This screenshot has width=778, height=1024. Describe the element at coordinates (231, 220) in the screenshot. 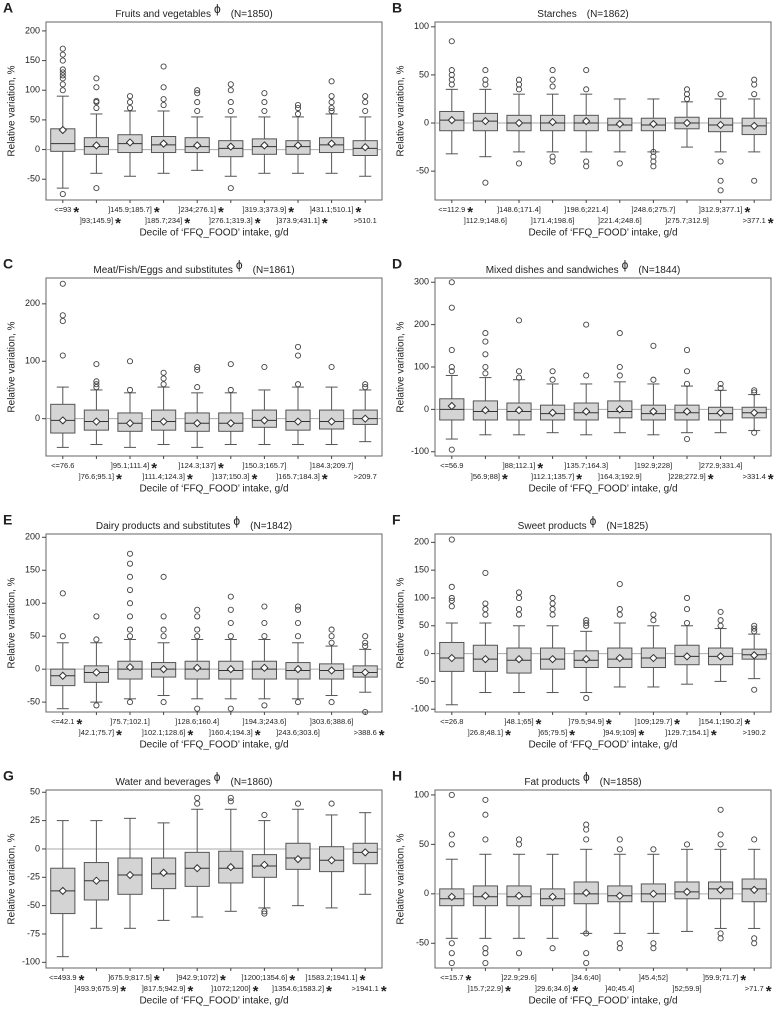

I see `x-tick-label: ]276.1;319.3]` at that location.